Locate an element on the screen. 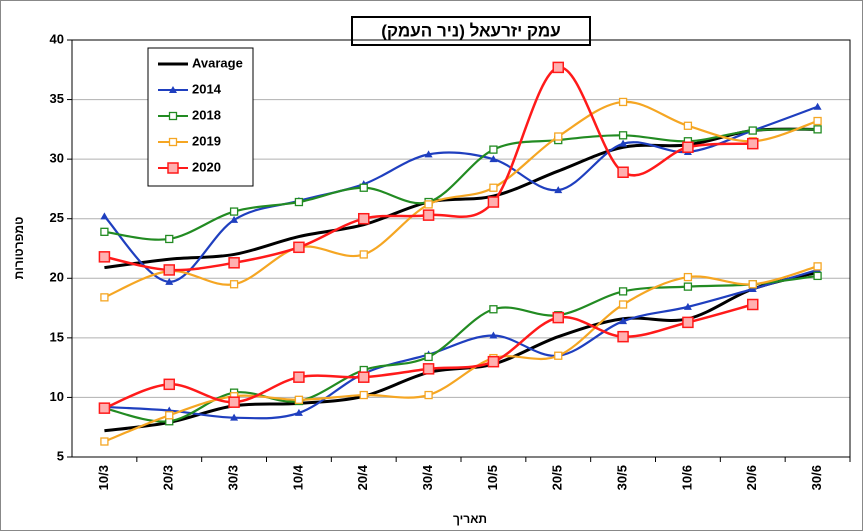 This screenshot has width=863, height=531. y-tick-label: 25 is located at coordinates (57, 217).